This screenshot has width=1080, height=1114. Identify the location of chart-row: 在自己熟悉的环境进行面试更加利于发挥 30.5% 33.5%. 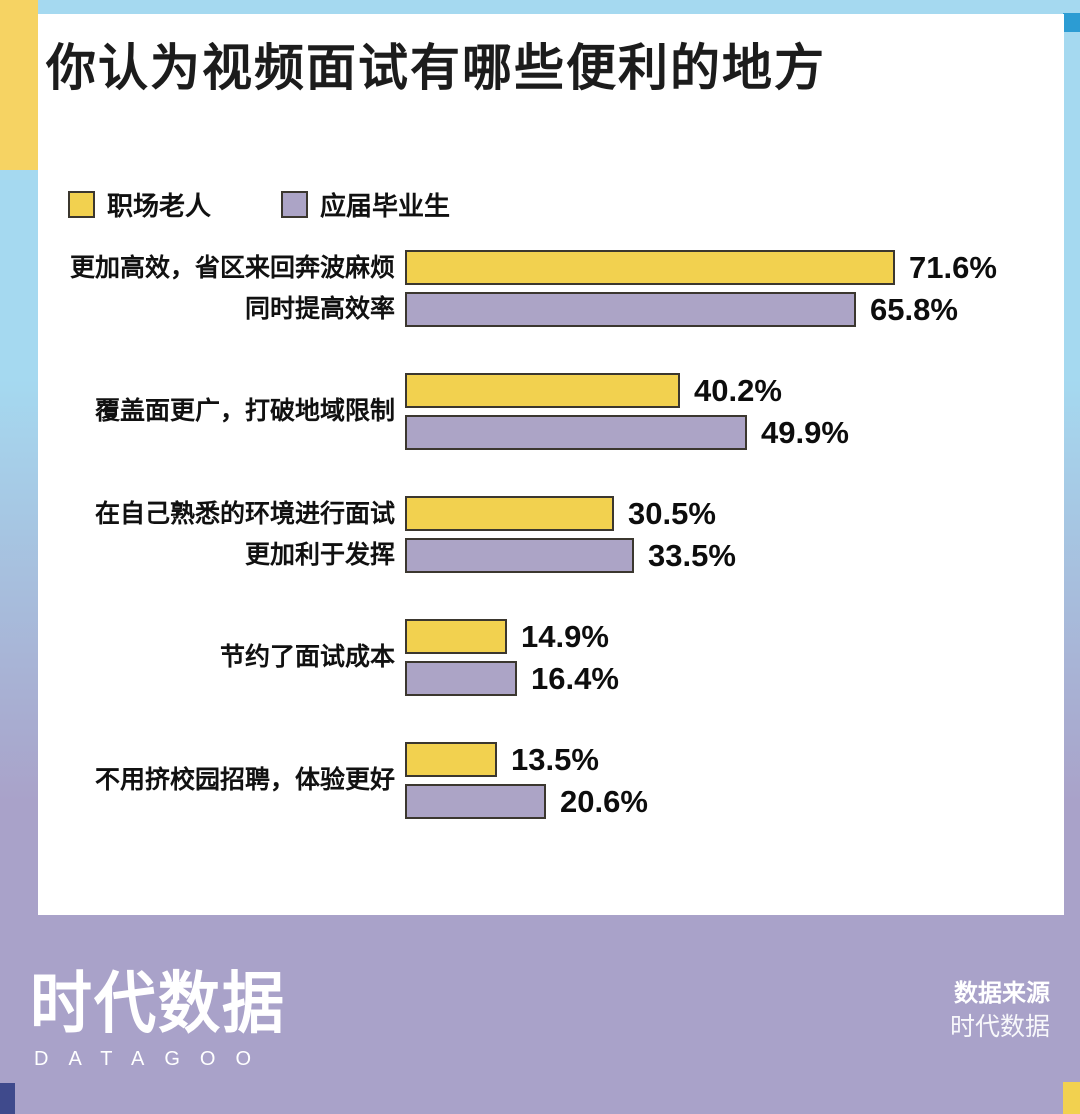
(551, 534).